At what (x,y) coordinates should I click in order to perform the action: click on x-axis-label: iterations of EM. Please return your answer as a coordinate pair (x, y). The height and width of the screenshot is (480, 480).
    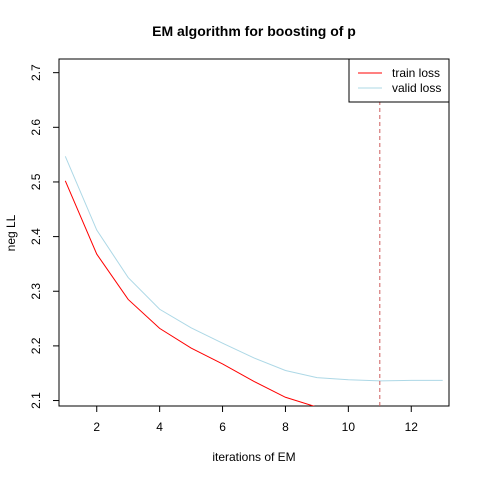
    Looking at the image, I should click on (253, 457).